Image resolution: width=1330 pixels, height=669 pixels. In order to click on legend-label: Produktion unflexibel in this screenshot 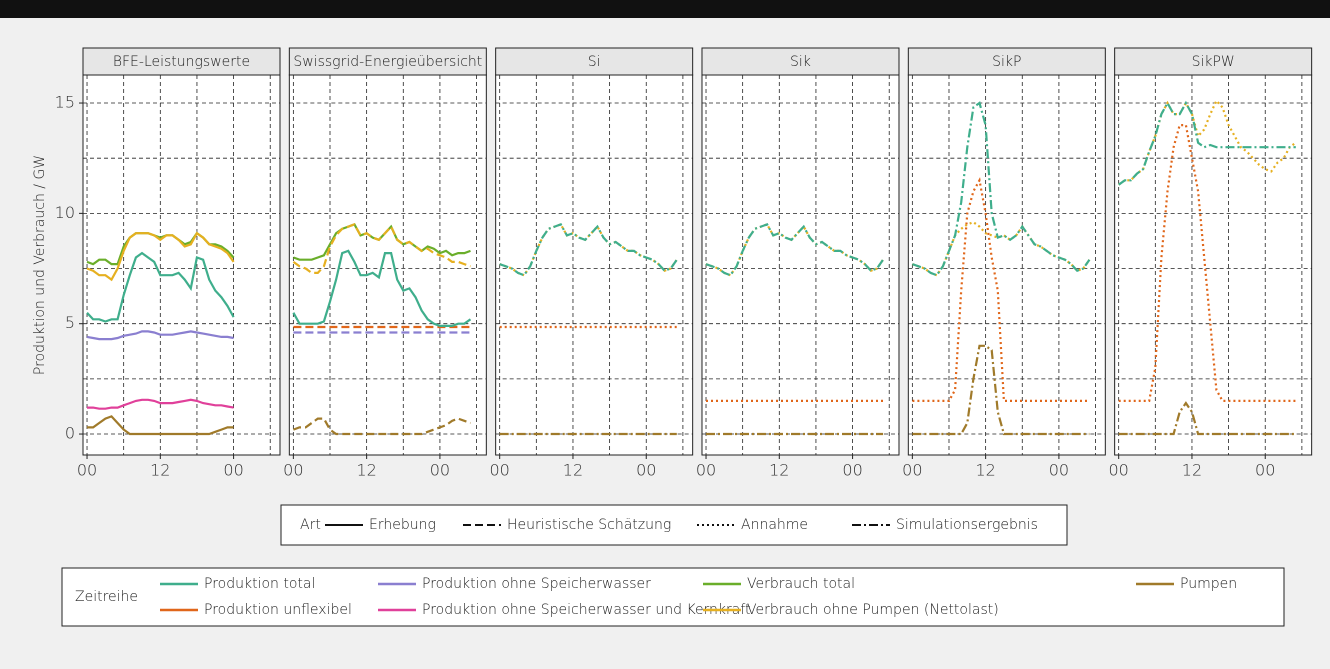, I will do `click(278, 610)`.